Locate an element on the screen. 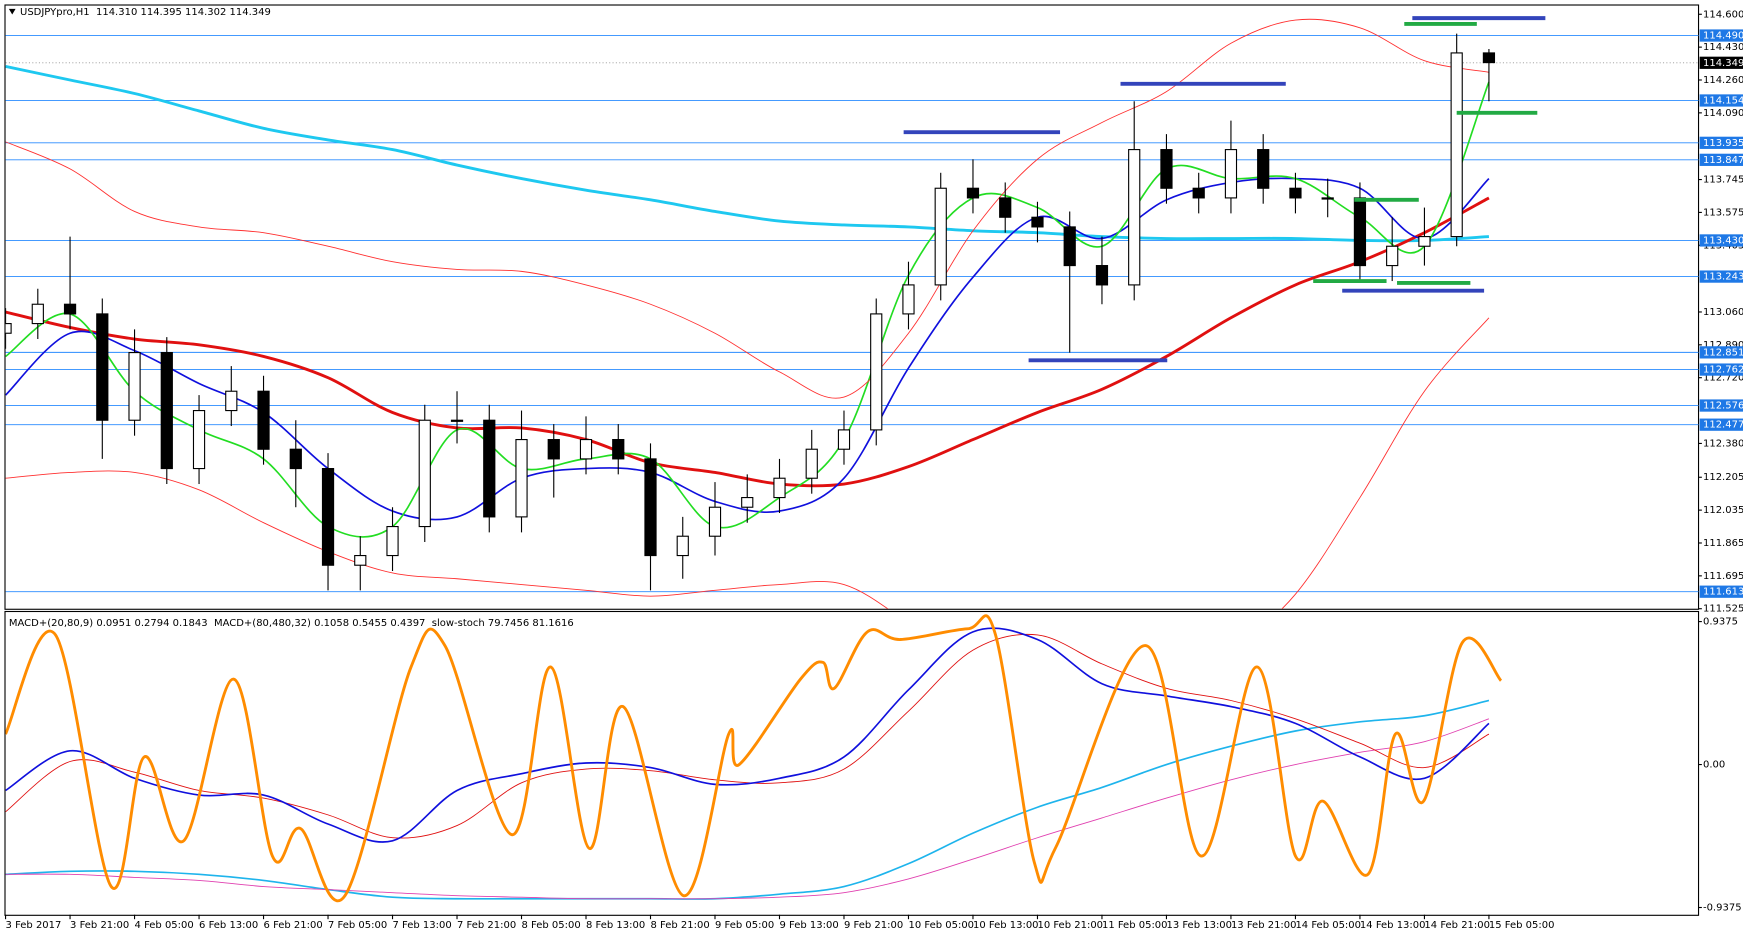  x-tick-label: 8 Feb 21:00 is located at coordinates (680, 925).